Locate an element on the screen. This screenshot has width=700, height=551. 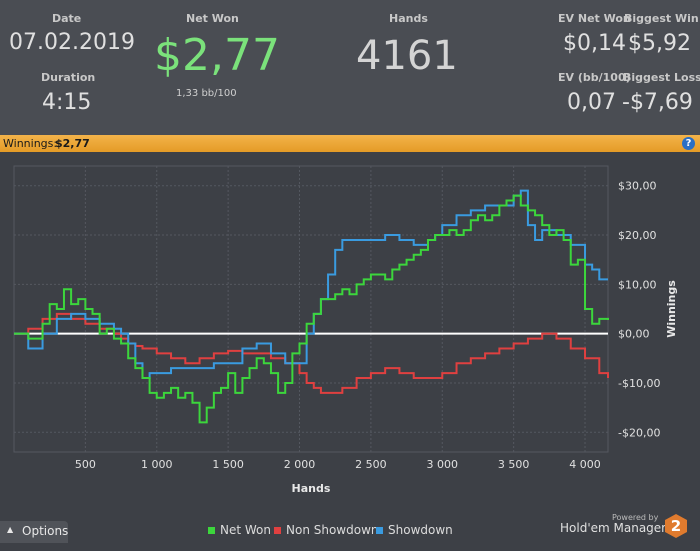
options-button: ▲ Options is located at coordinates (34, 532).